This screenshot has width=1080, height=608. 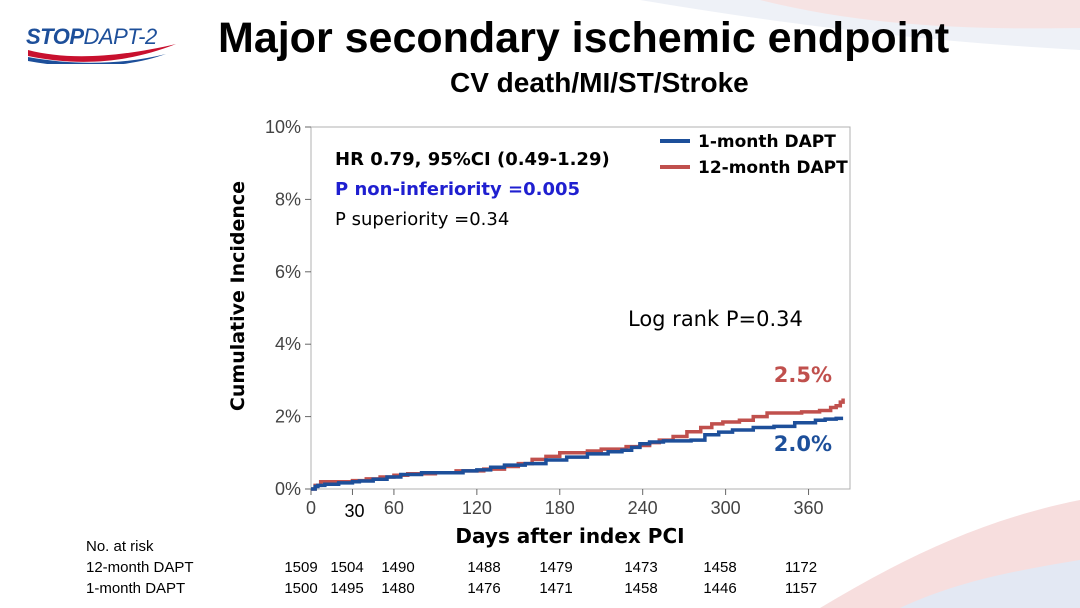 What do you see at coordinates (102, 55) in the screenshot?
I see `logo-swoosh` at bounding box center [102, 55].